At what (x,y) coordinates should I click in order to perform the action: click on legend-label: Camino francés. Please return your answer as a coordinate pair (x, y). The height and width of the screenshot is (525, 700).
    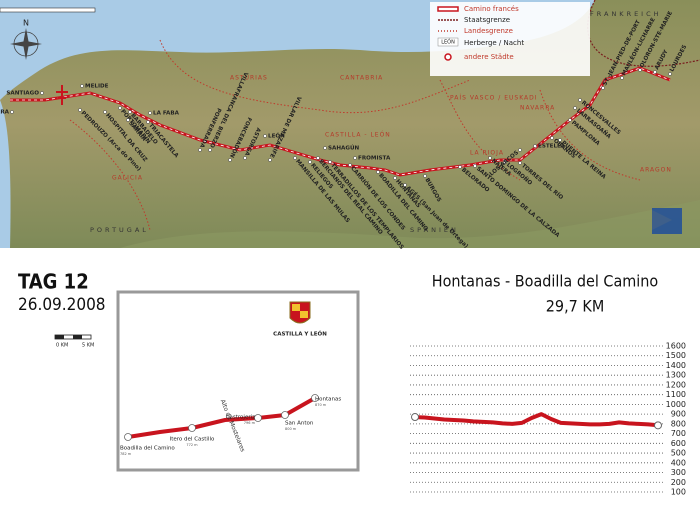
    Looking at the image, I should click on (491, 9).